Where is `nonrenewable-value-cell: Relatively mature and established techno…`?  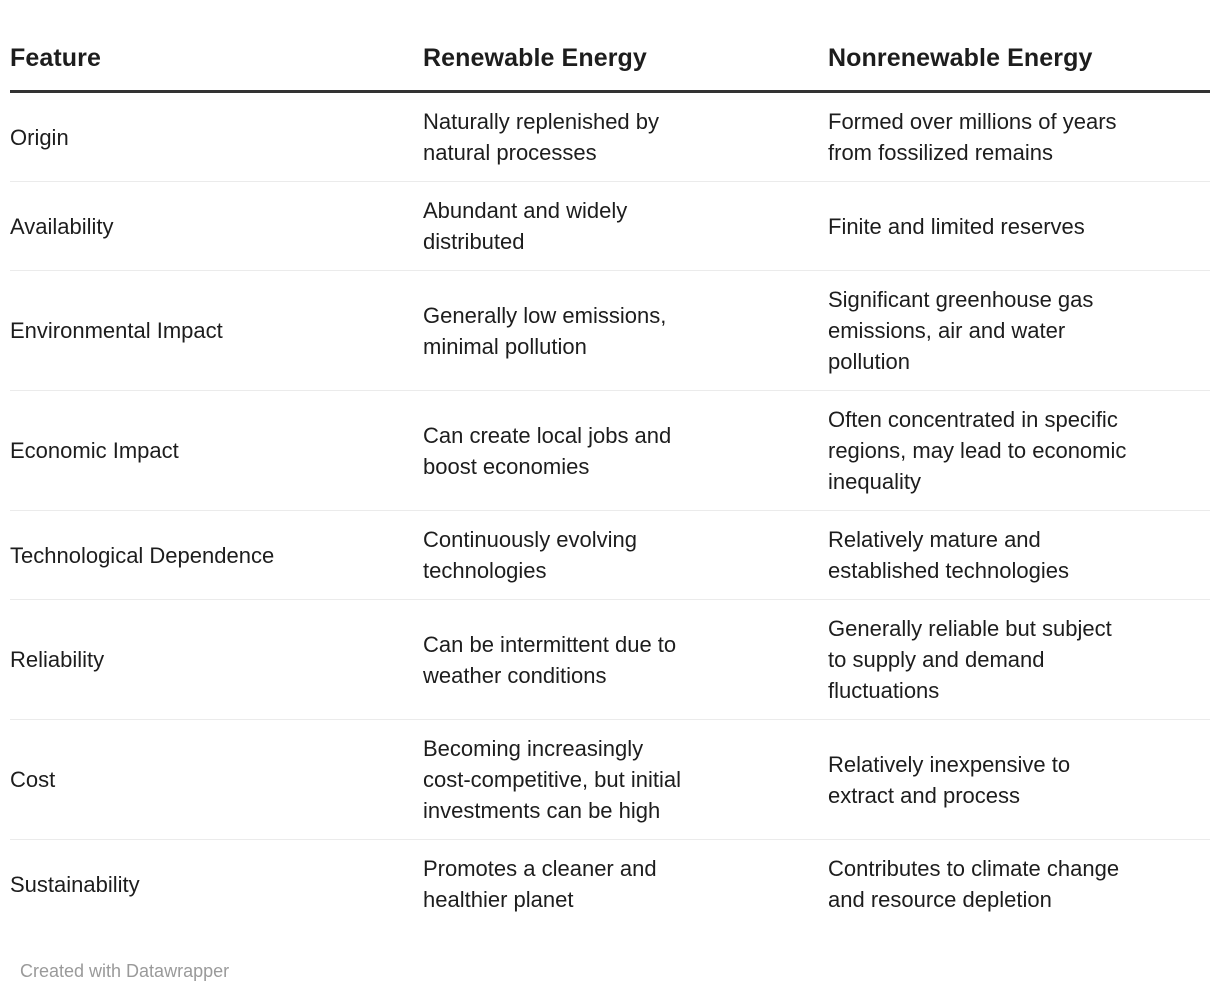 nonrenewable-value-cell: Relatively mature and established techno… is located at coordinates (1019, 555).